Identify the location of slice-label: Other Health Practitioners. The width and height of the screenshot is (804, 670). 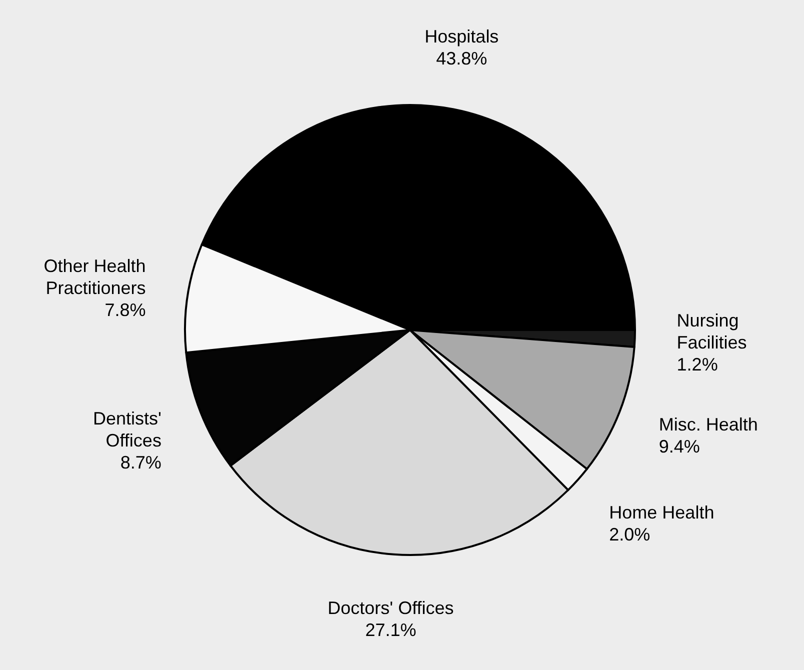
(95, 277).